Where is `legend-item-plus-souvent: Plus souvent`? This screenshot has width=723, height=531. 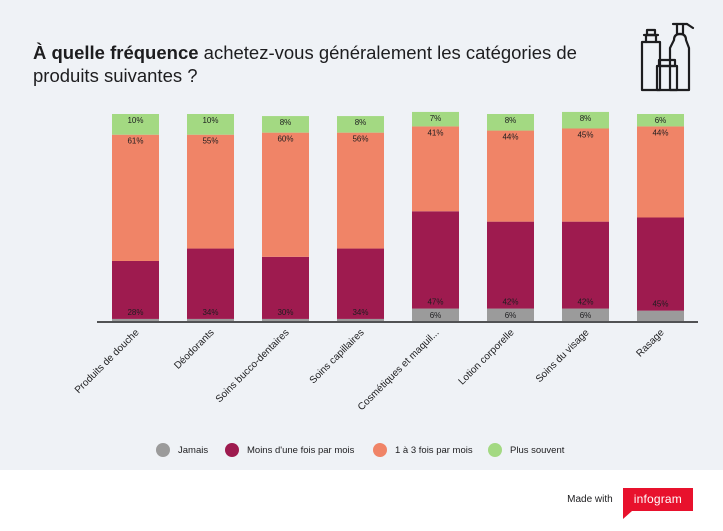 legend-item-plus-souvent: Plus souvent is located at coordinates (526, 450).